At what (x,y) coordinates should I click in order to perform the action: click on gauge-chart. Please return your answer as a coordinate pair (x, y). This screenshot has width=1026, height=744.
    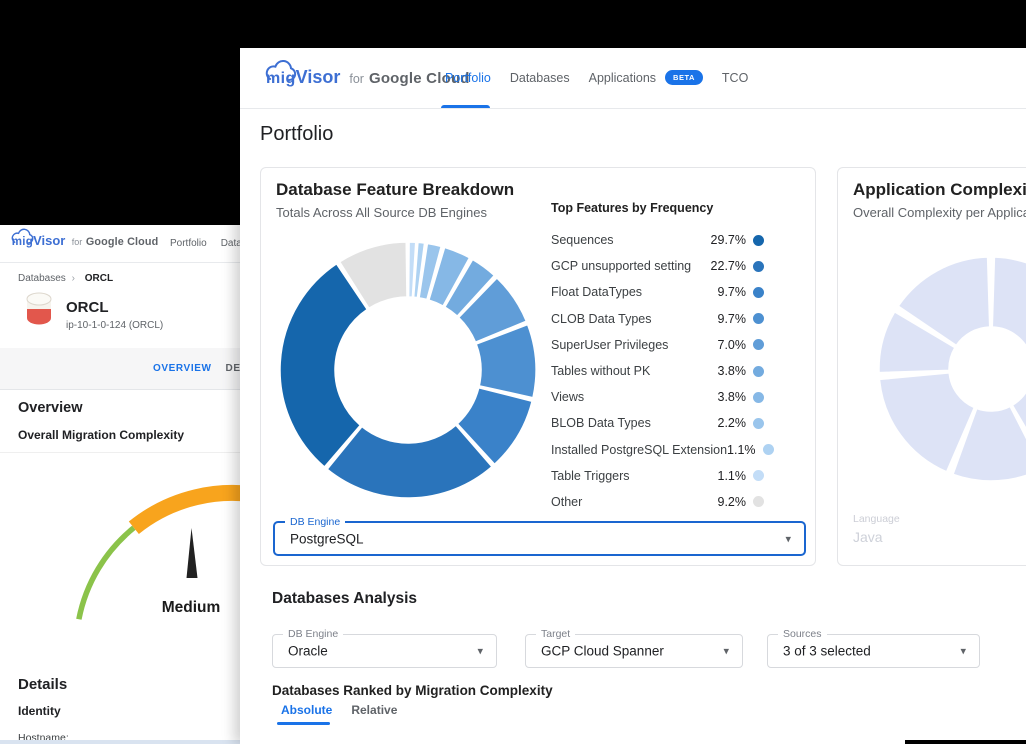
    Looking at the image, I should click on (158, 552).